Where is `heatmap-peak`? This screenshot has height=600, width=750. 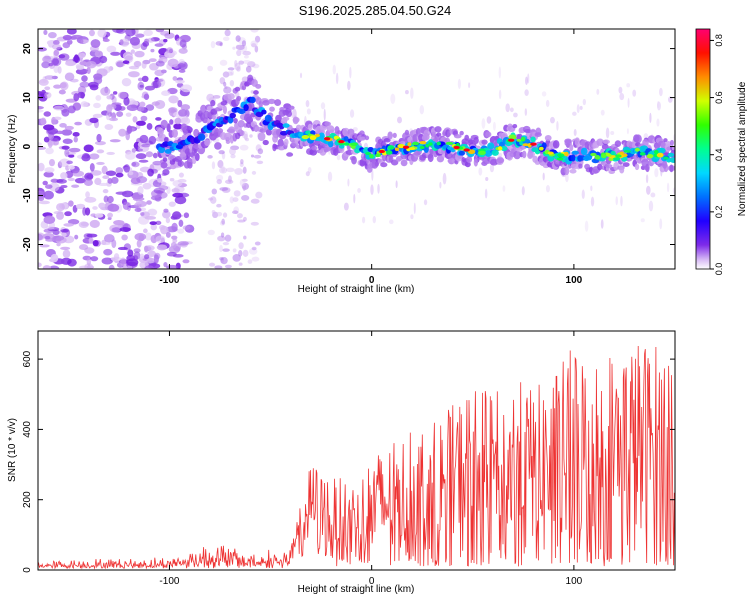
heatmap-peak is located at coordinates (533, 144).